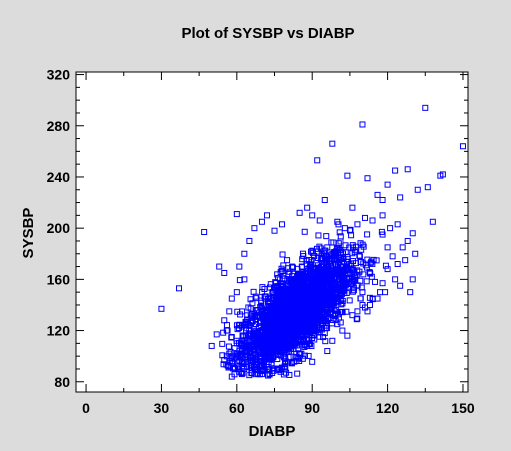 The width and height of the screenshot is (511, 451). I want to click on y-tick-label: 120, so click(59, 331).